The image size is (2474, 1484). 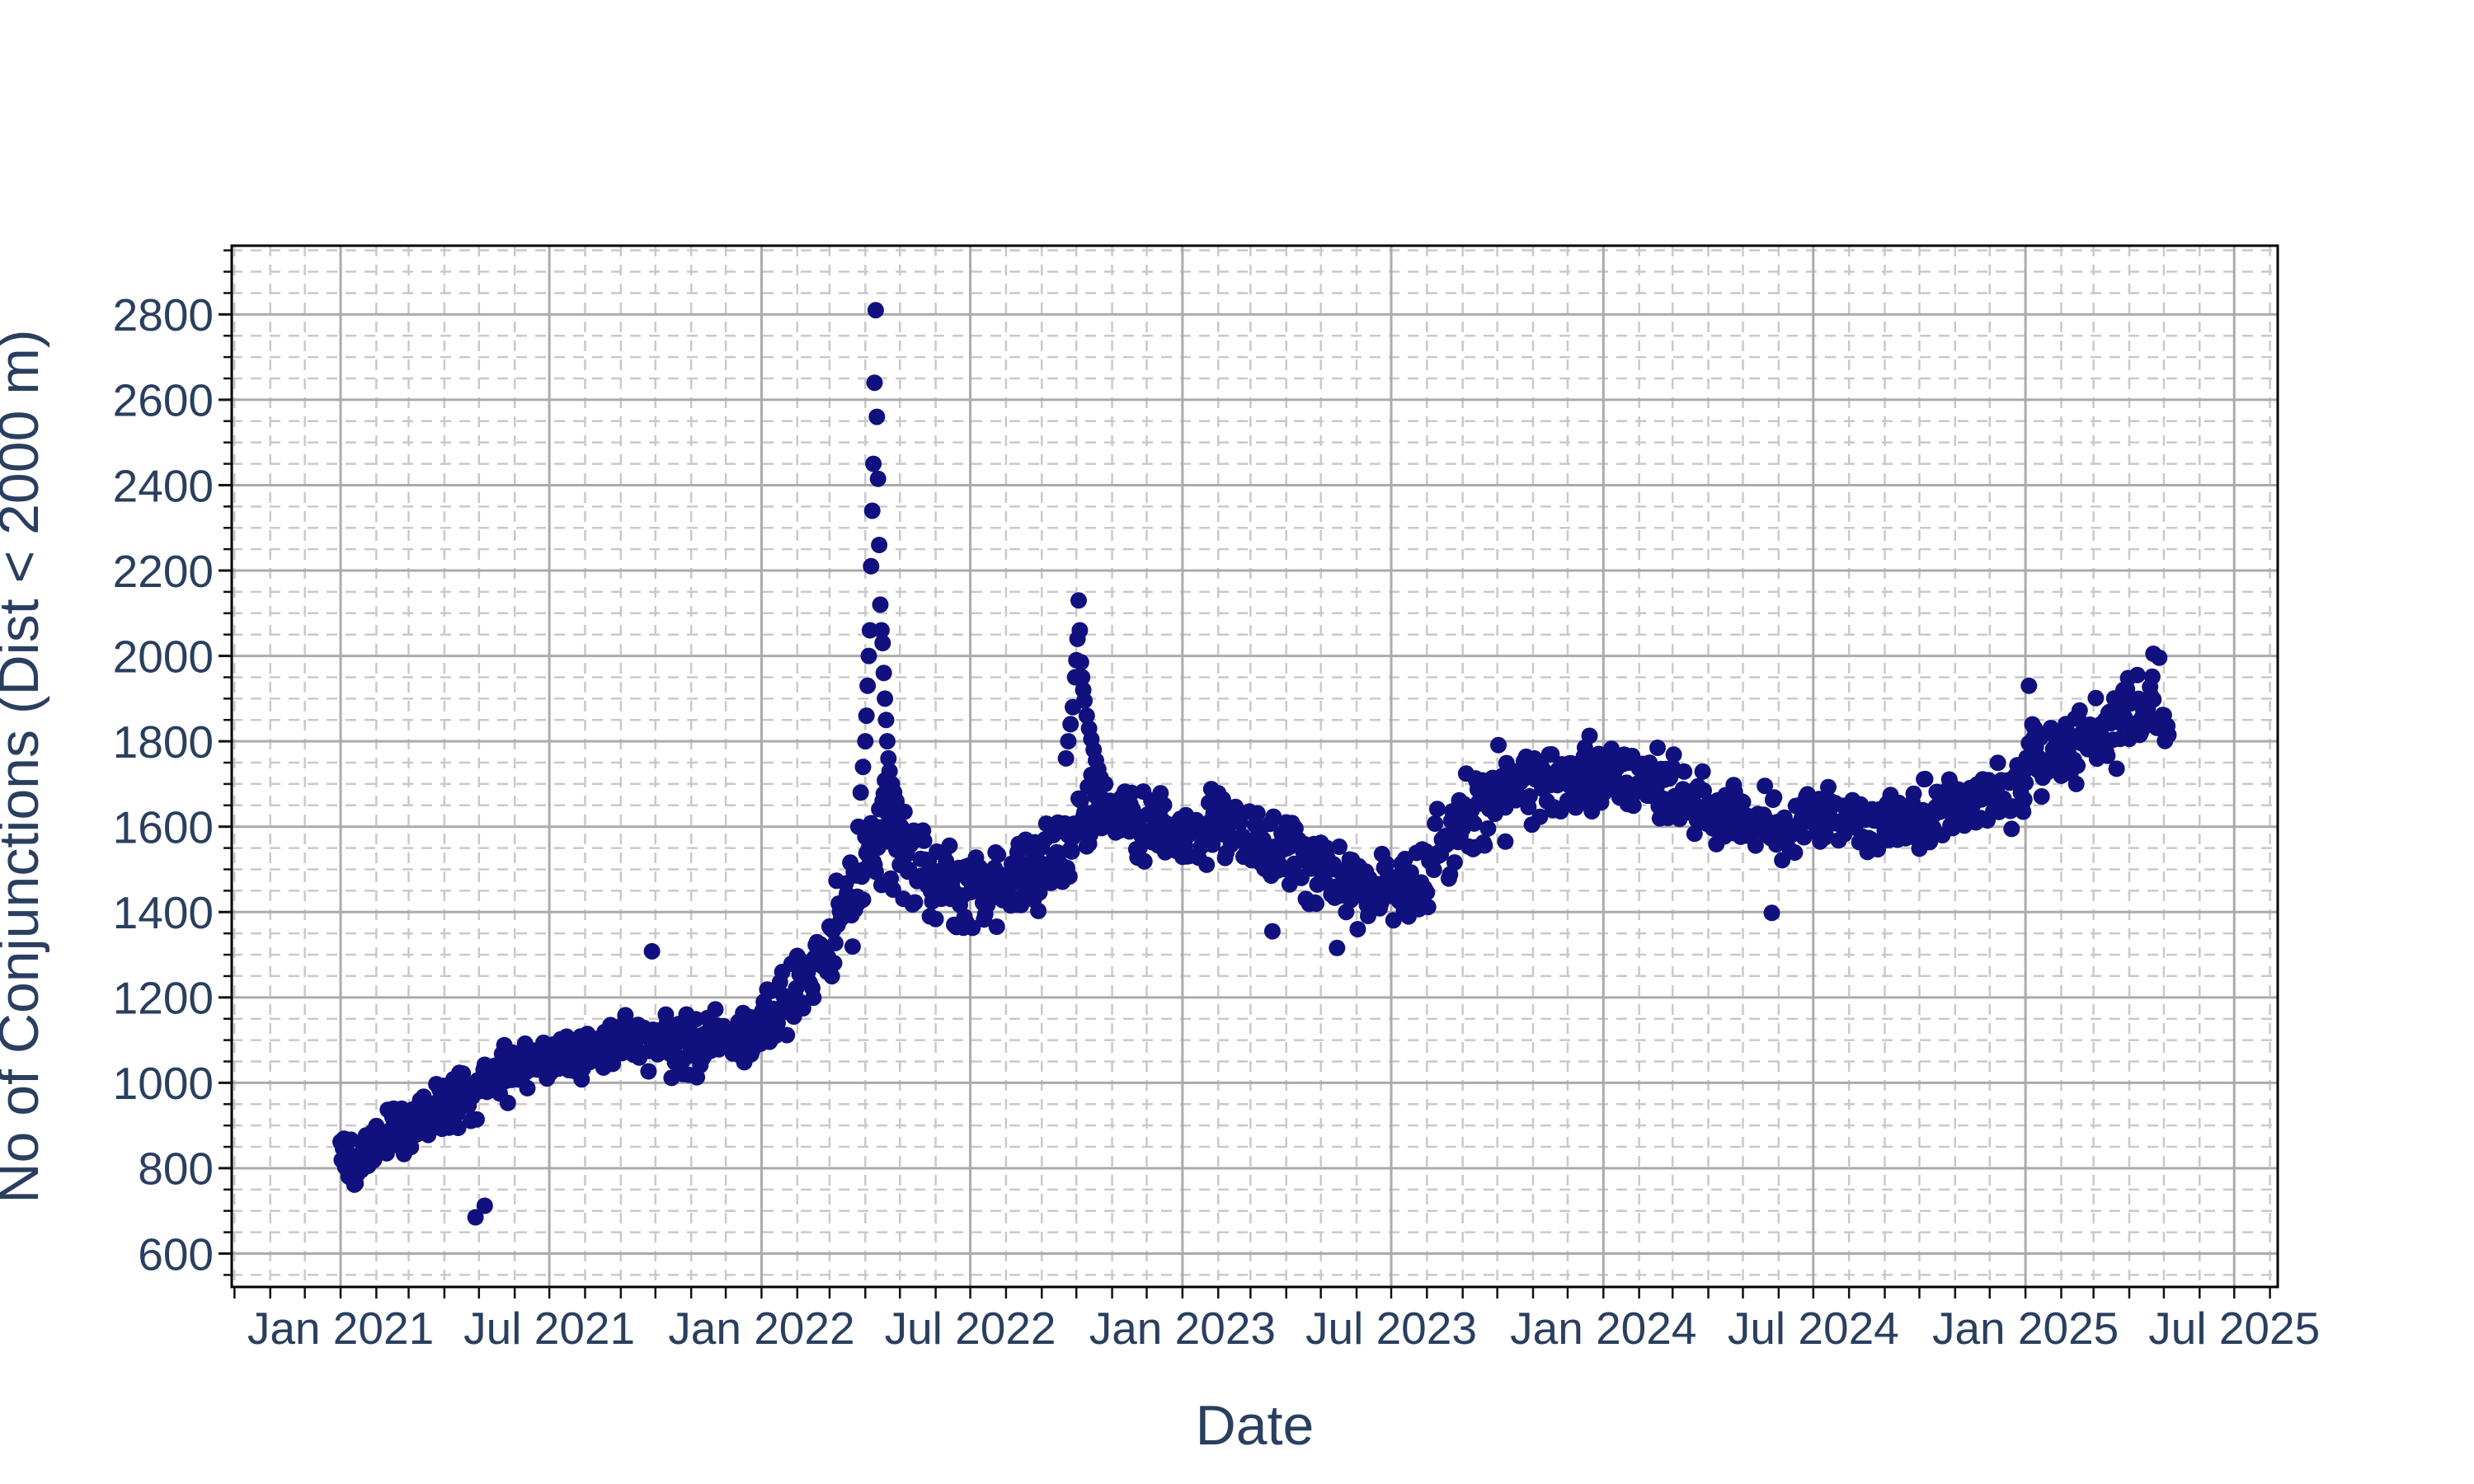 I want to click on x-tick-label: Jul 2024, so click(x=1813, y=1328).